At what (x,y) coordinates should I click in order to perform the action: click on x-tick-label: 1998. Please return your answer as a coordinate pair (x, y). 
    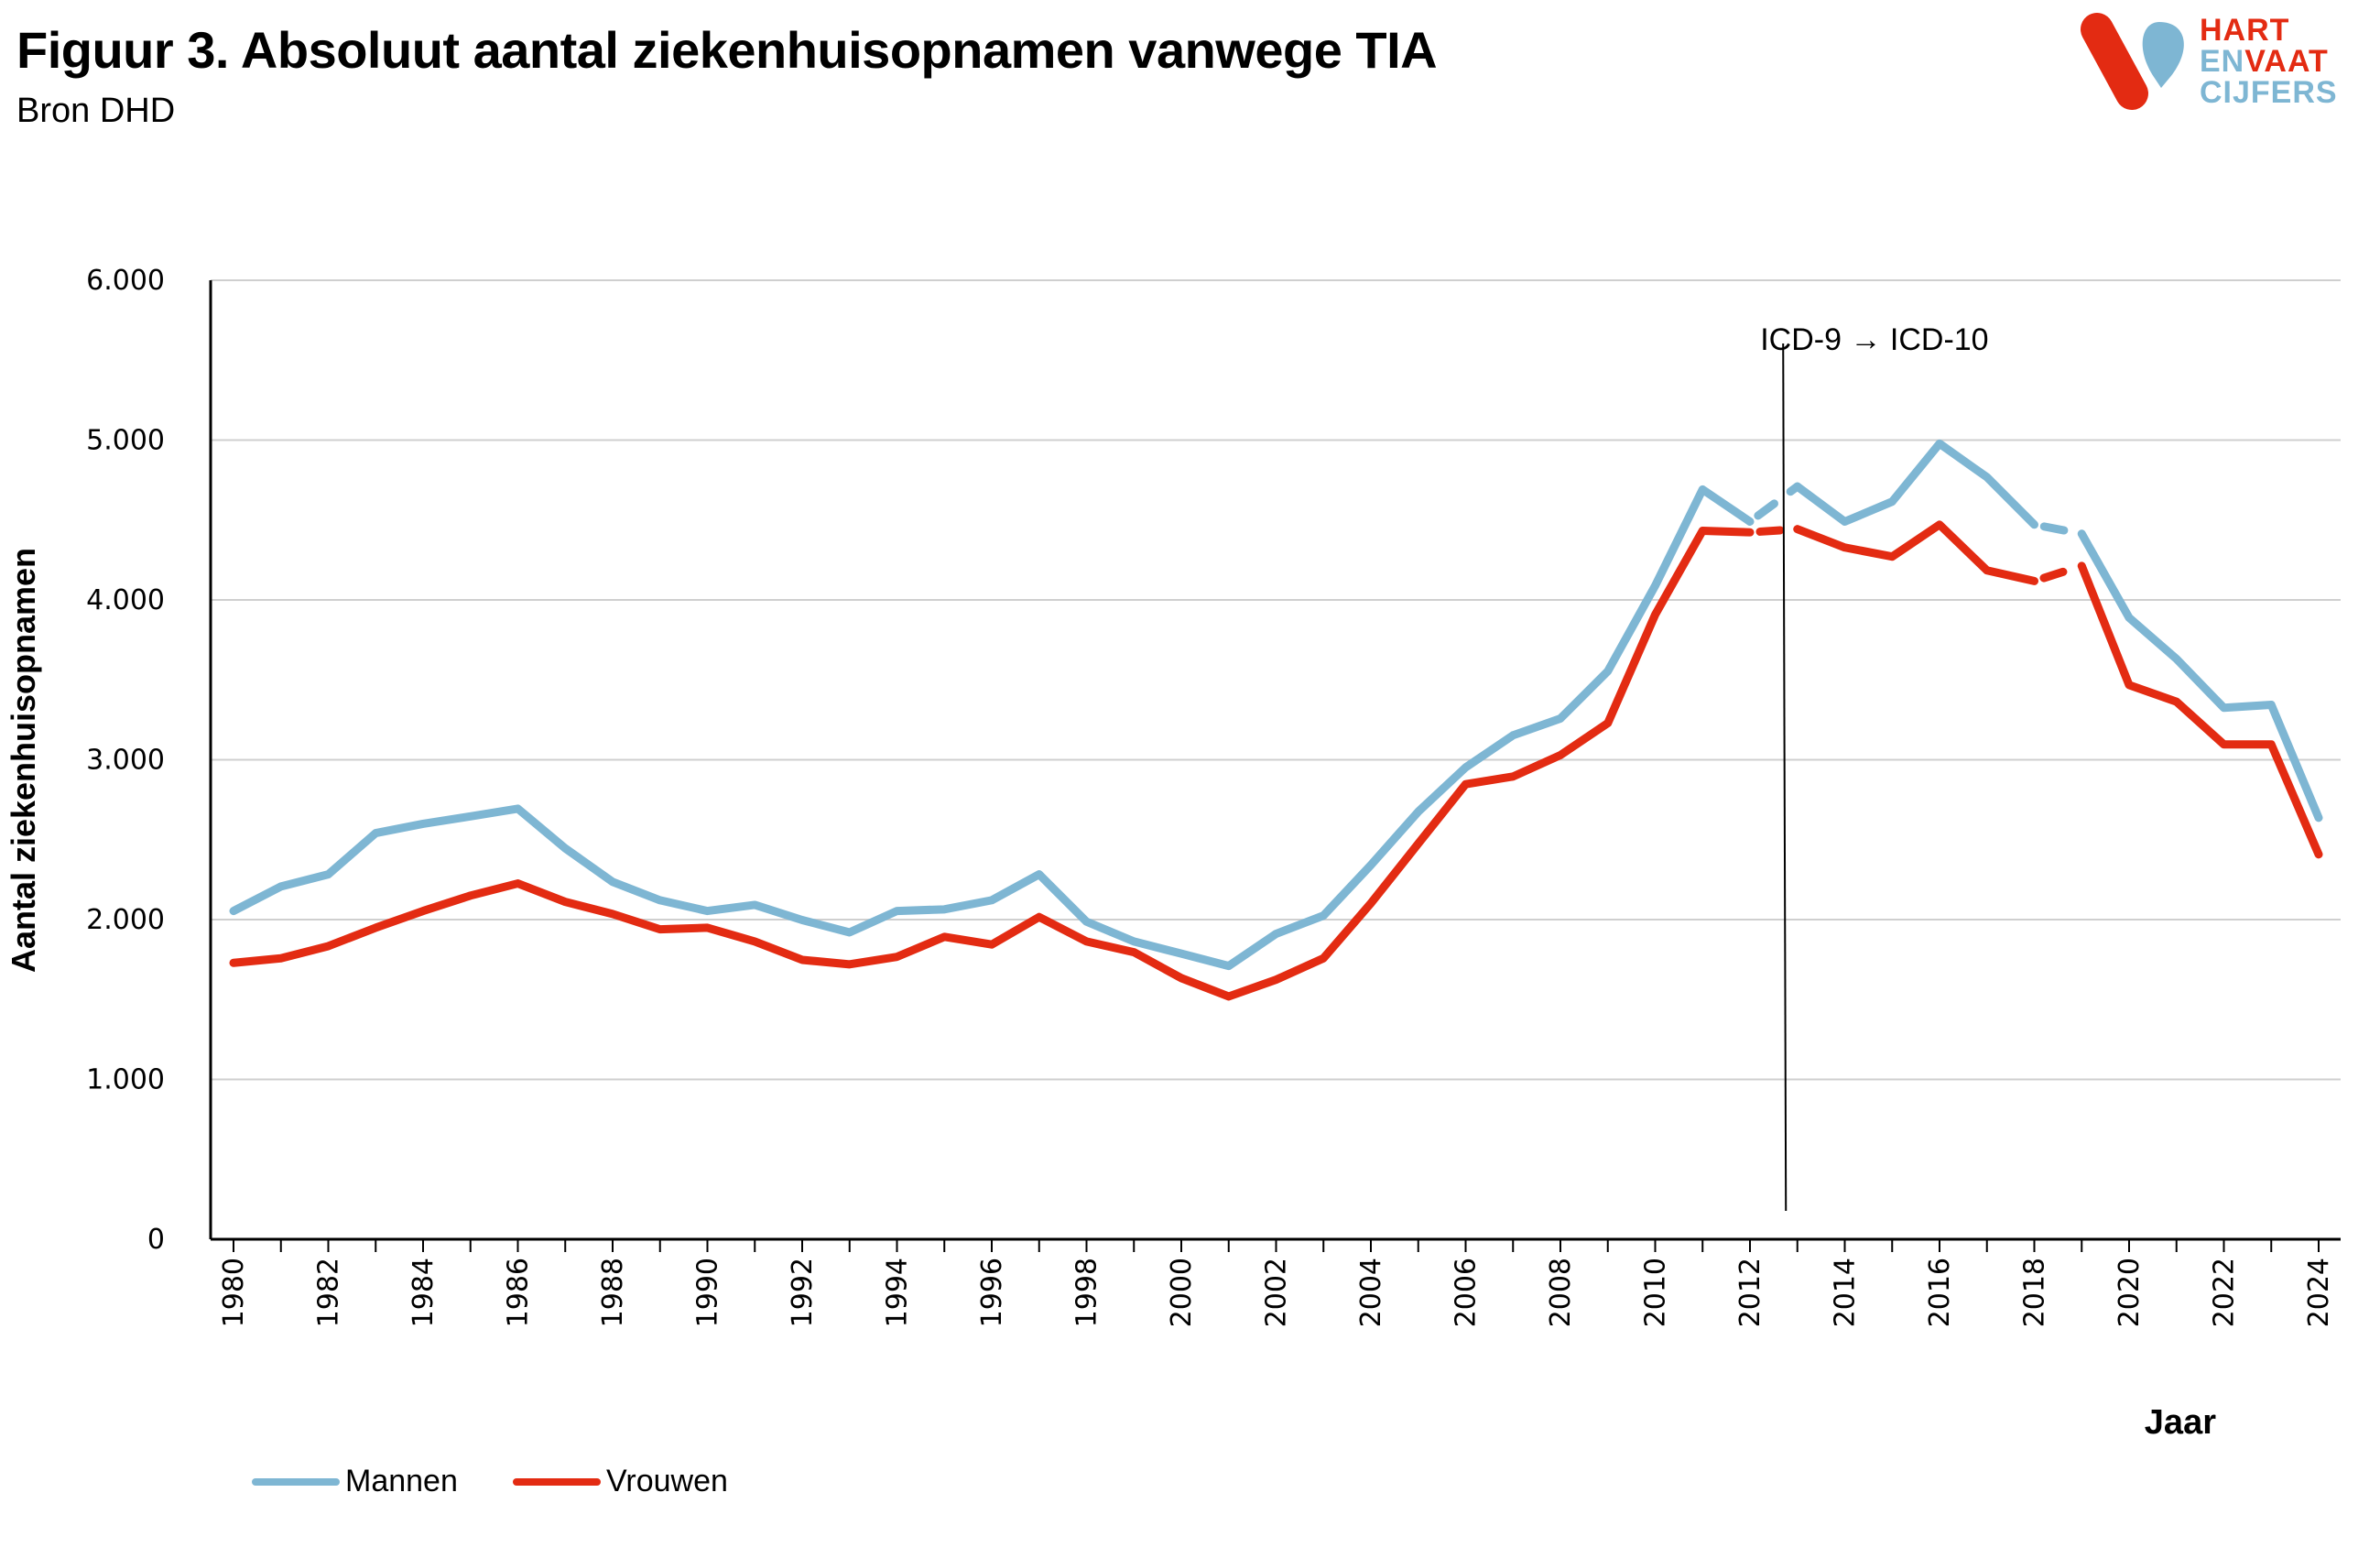
    Looking at the image, I should click on (1087, 1292).